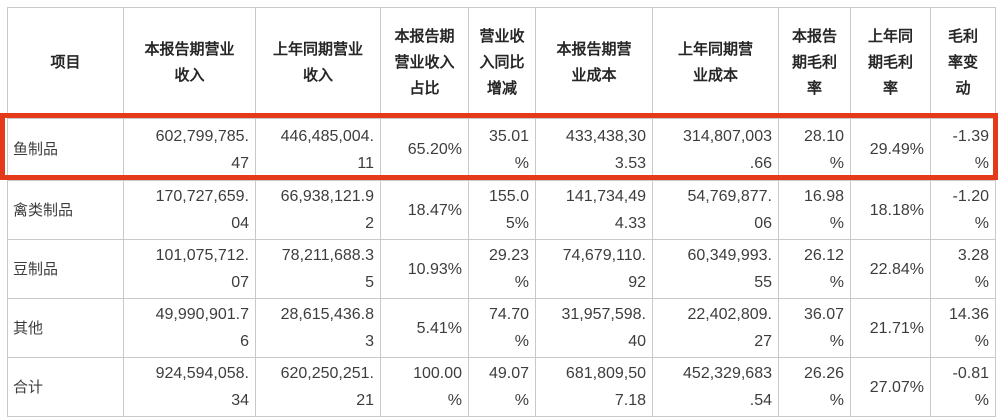 The image size is (1000, 417). I want to click on value-cell: 49.07 %, so click(502, 387).